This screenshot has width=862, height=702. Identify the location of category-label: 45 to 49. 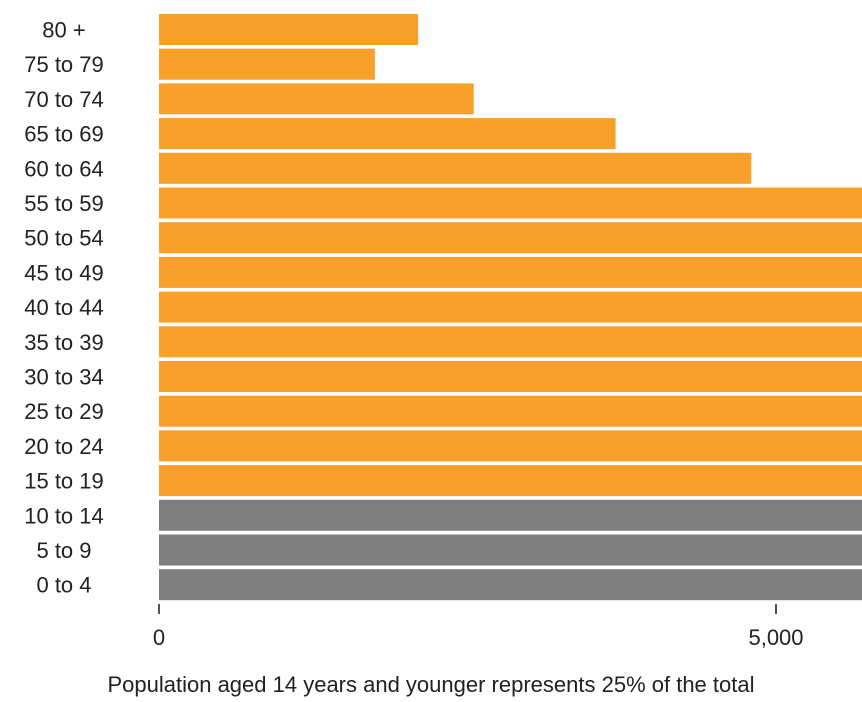
(64, 272).